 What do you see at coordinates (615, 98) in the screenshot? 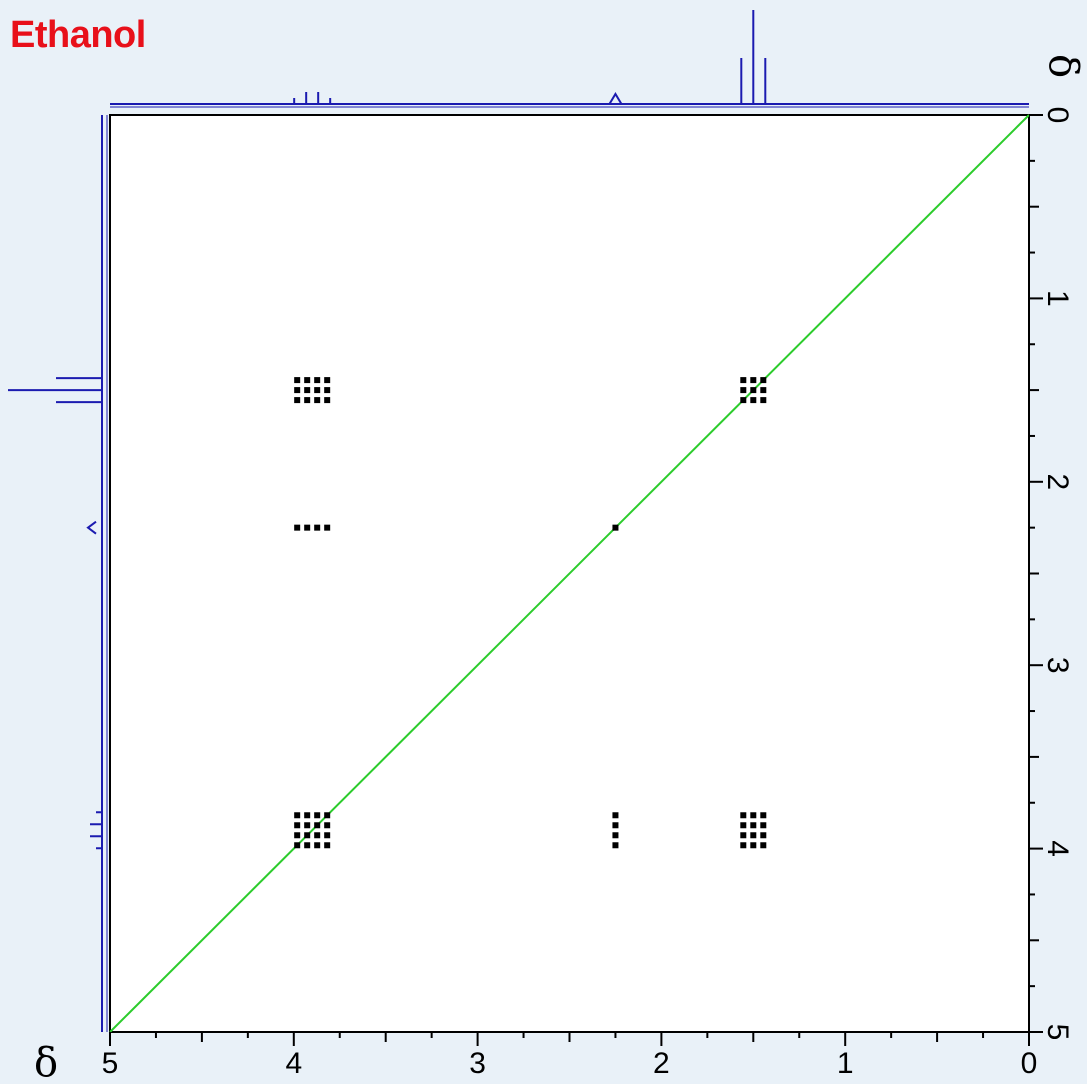
I see `top-spectrum-broad-peak` at bounding box center [615, 98].